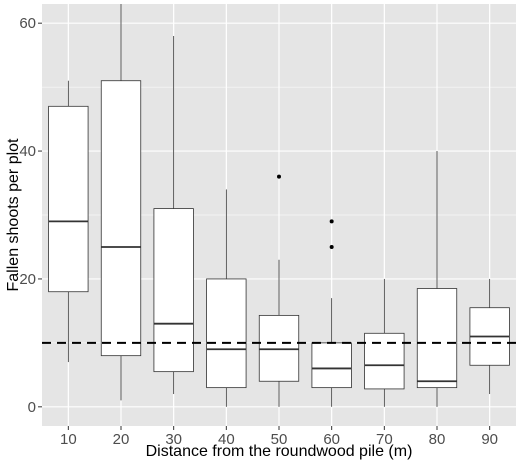 The height and width of the screenshot is (462, 520). I want to click on x-tick-label: 30, so click(173, 439).